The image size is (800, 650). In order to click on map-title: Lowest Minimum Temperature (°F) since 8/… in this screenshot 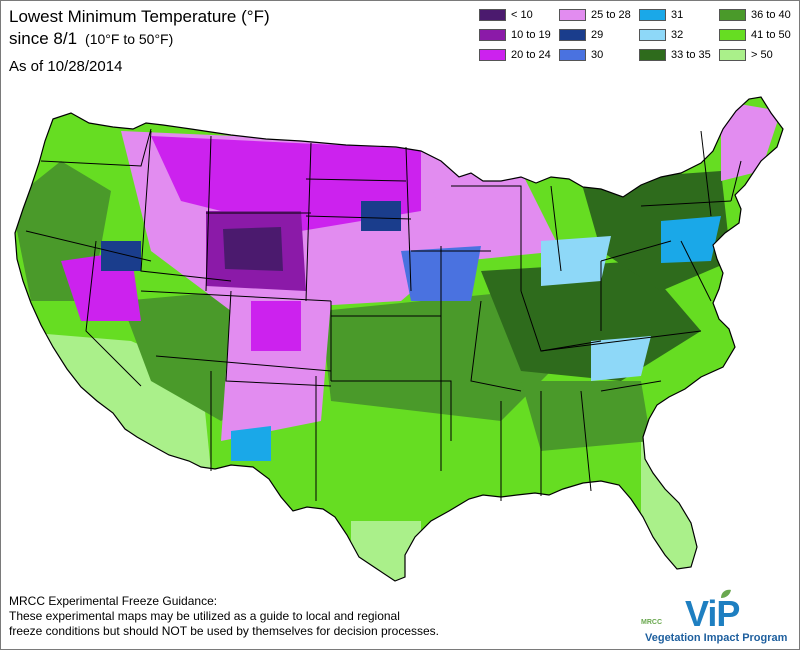, I will do `click(139, 28)`.